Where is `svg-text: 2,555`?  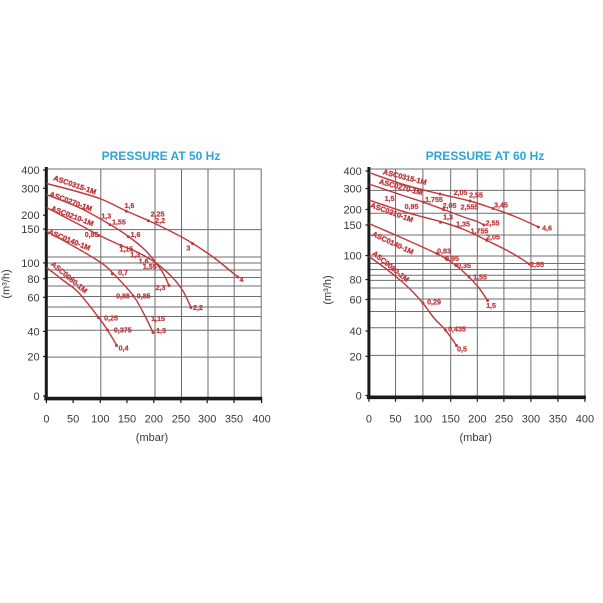 svg-text: 2,555 is located at coordinates (470, 208).